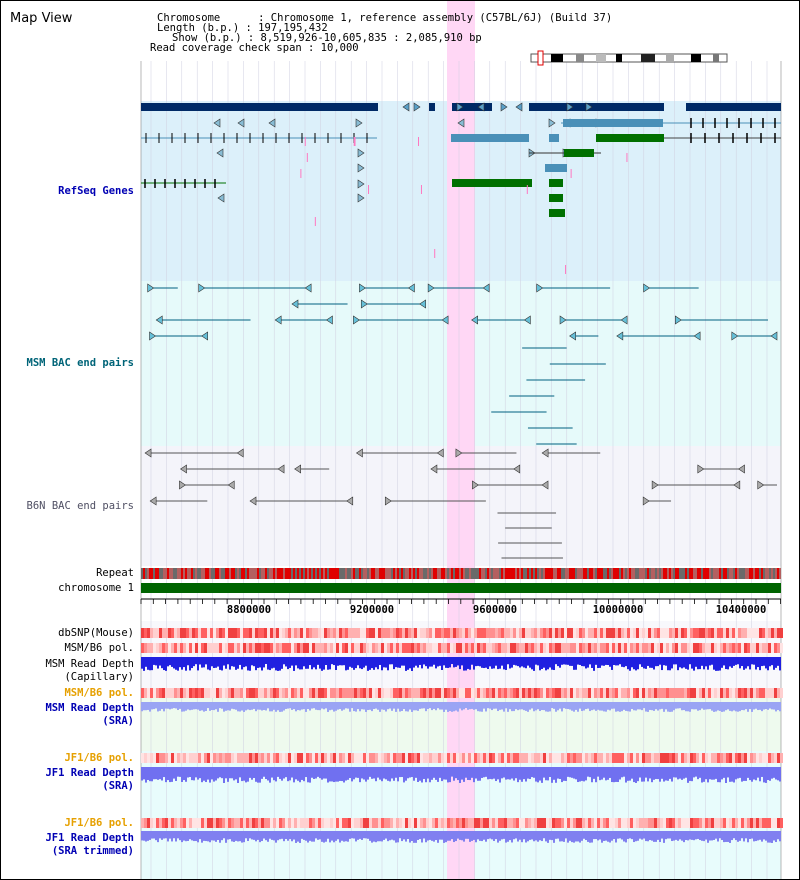 Image resolution: width=800 pixels, height=880 pixels. Describe the element at coordinates (545, 453) in the screenshot. I see `bac-end` at that location.